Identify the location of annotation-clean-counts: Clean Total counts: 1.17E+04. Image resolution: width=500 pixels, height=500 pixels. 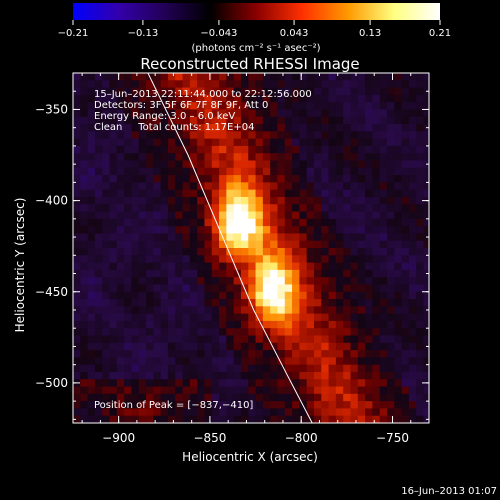
(174, 127).